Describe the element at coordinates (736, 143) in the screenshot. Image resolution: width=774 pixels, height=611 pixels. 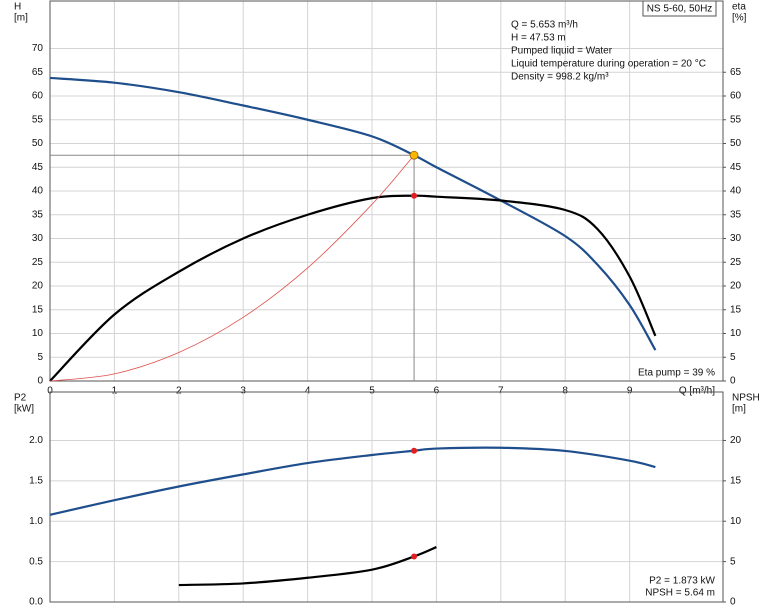
I see `y2-tick-label: 50` at that location.